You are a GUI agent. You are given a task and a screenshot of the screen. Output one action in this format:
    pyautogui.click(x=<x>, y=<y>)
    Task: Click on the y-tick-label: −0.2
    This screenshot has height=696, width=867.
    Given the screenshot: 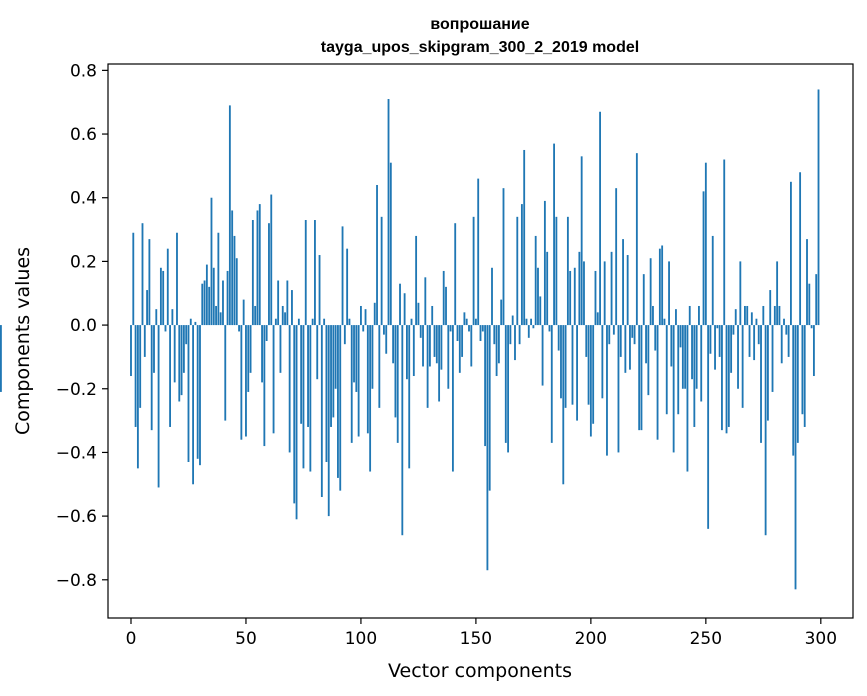 What is the action you would take?
    pyautogui.click(x=76, y=390)
    